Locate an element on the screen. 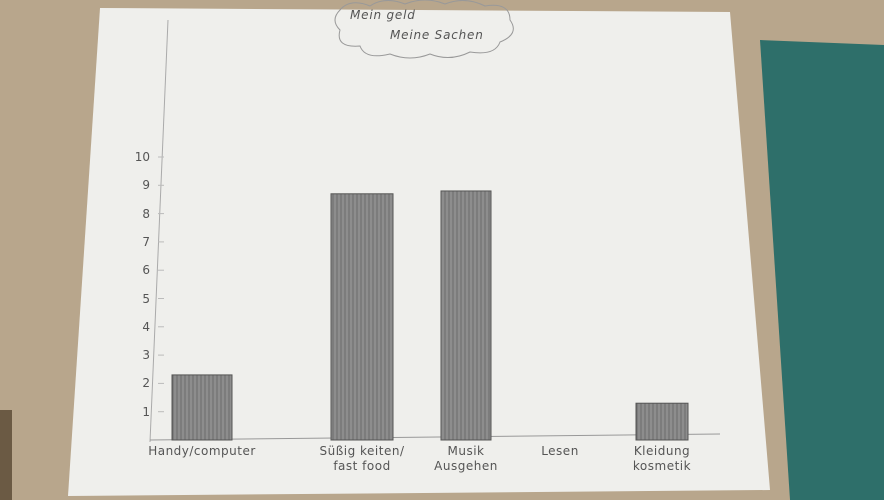 Image resolution: width=884 pixels, height=500 pixels. y-axis is located at coordinates (159, 231).